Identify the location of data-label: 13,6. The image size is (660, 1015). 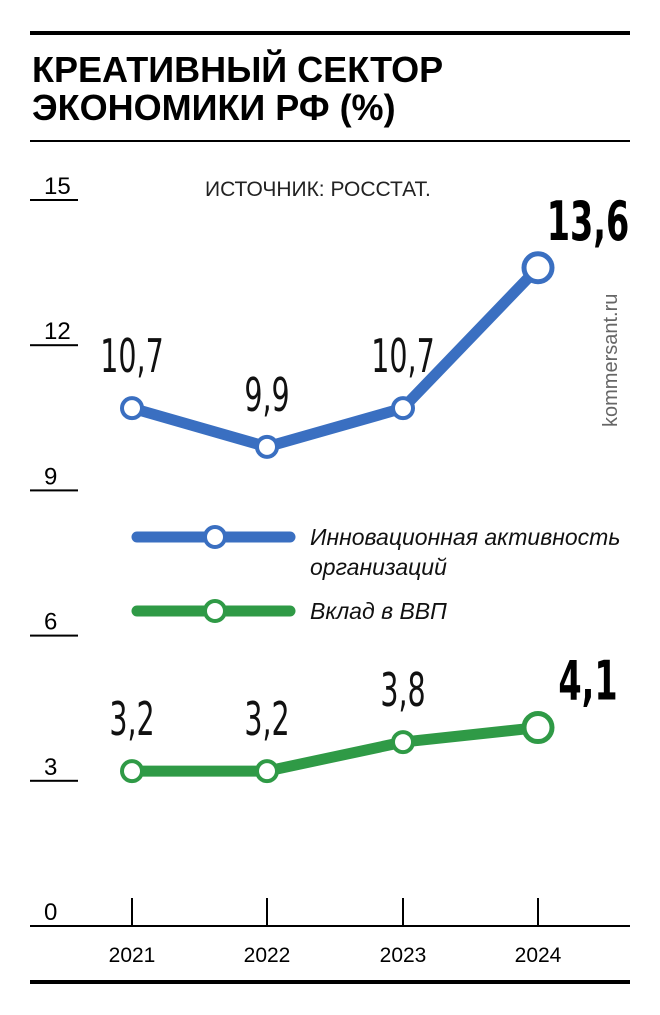
(588, 221).